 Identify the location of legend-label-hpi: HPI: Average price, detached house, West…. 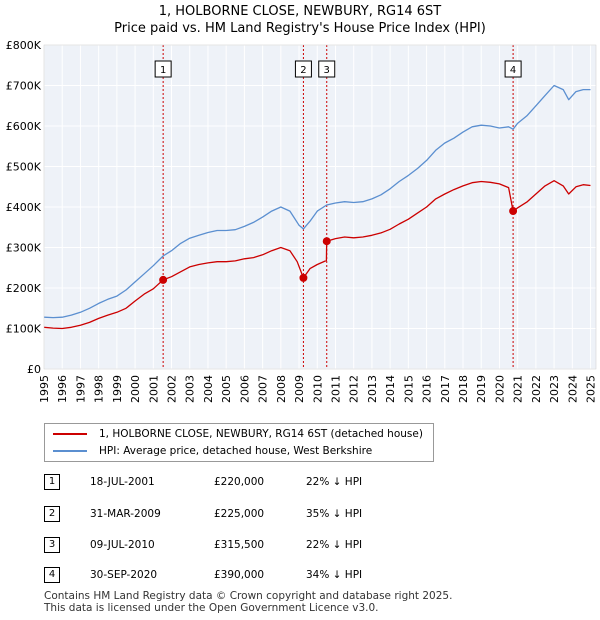
(236, 451).